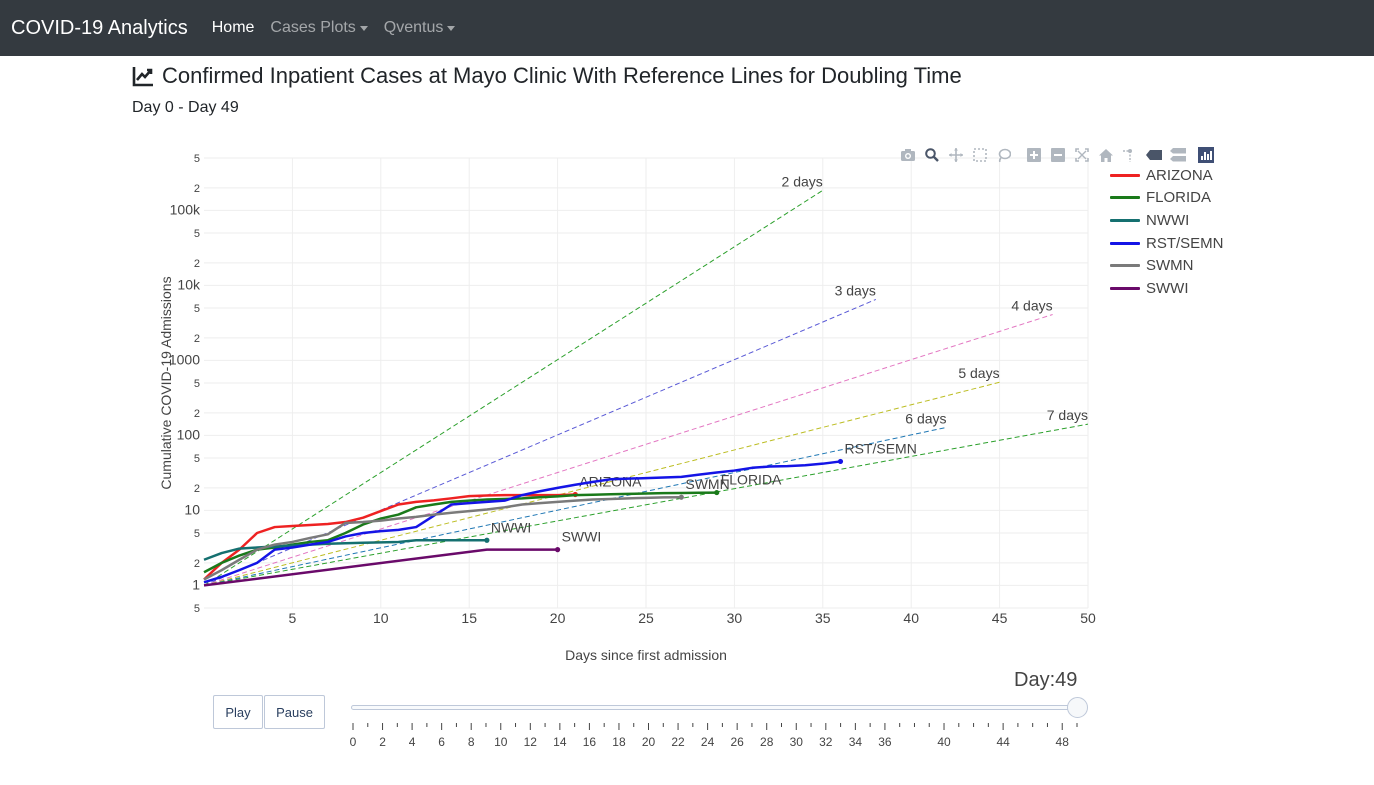 Image resolution: width=1374 pixels, height=785 pixels. Describe the element at coordinates (469, 618) in the screenshot. I see `x-tick-label: 15` at that location.